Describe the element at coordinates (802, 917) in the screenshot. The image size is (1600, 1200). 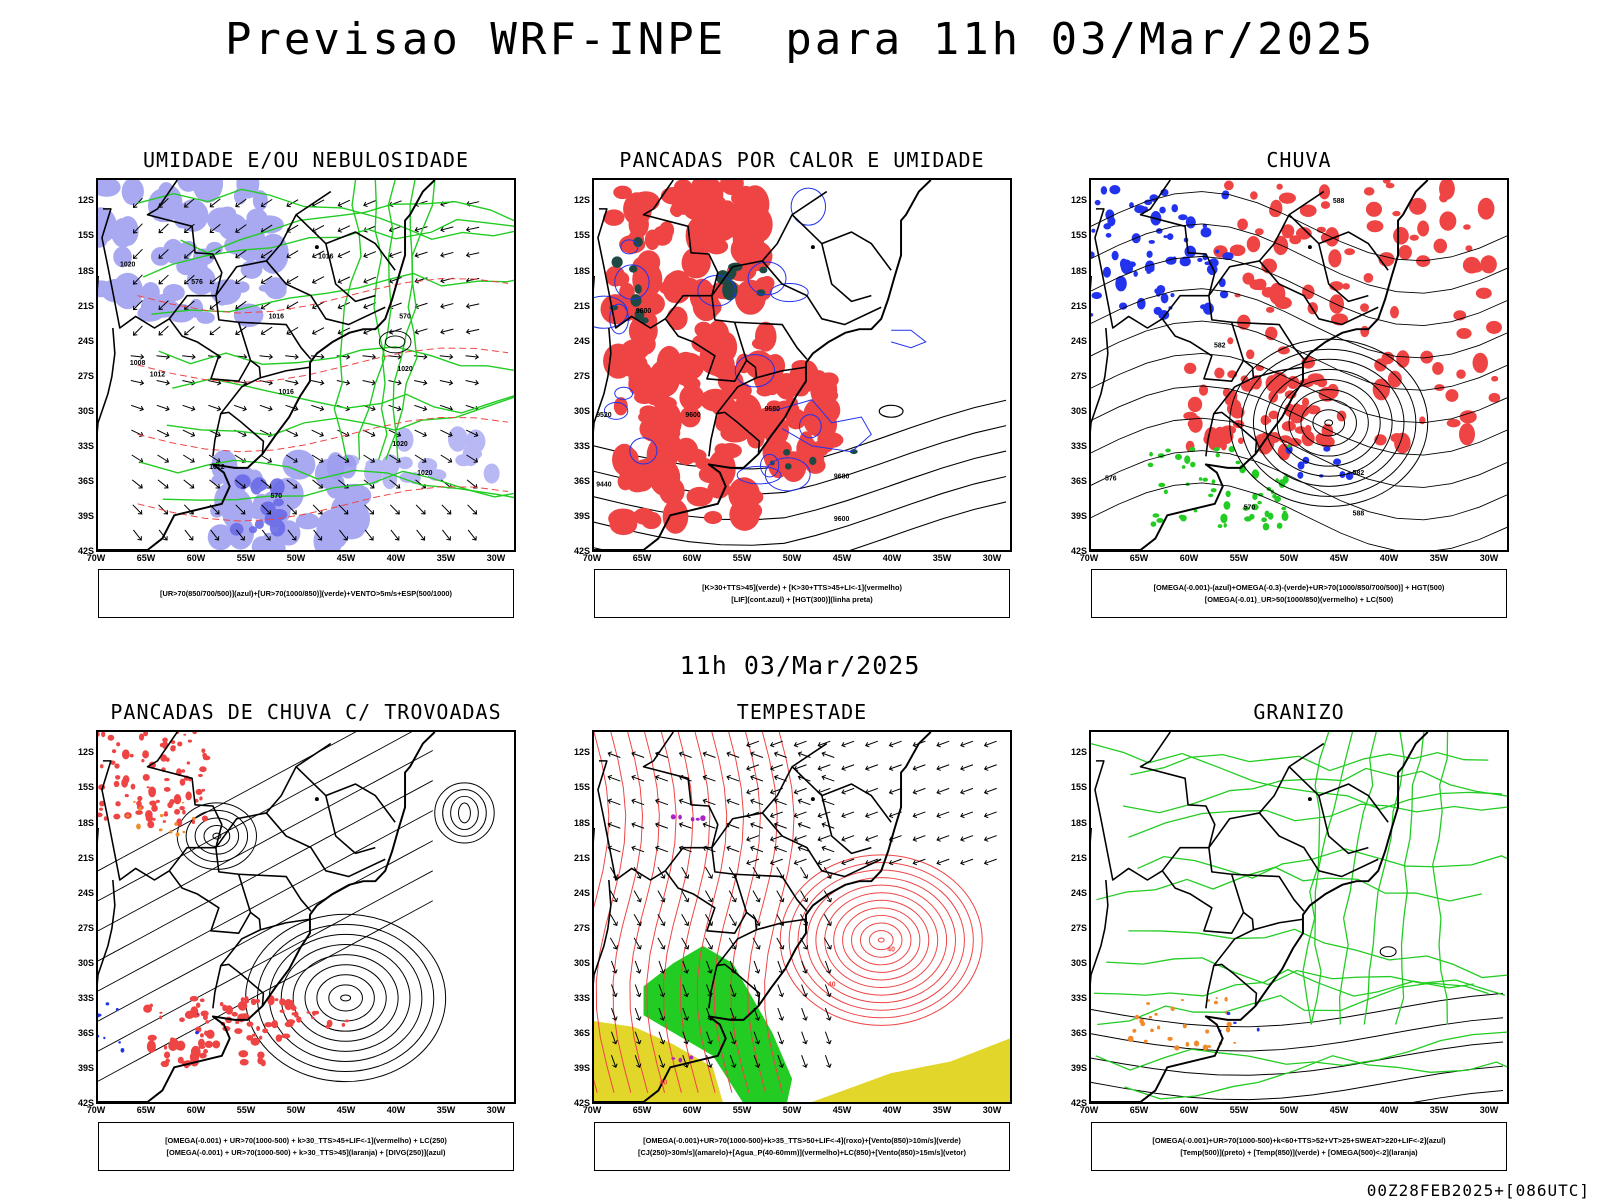
I see `map-frame: 40 40 40` at that location.